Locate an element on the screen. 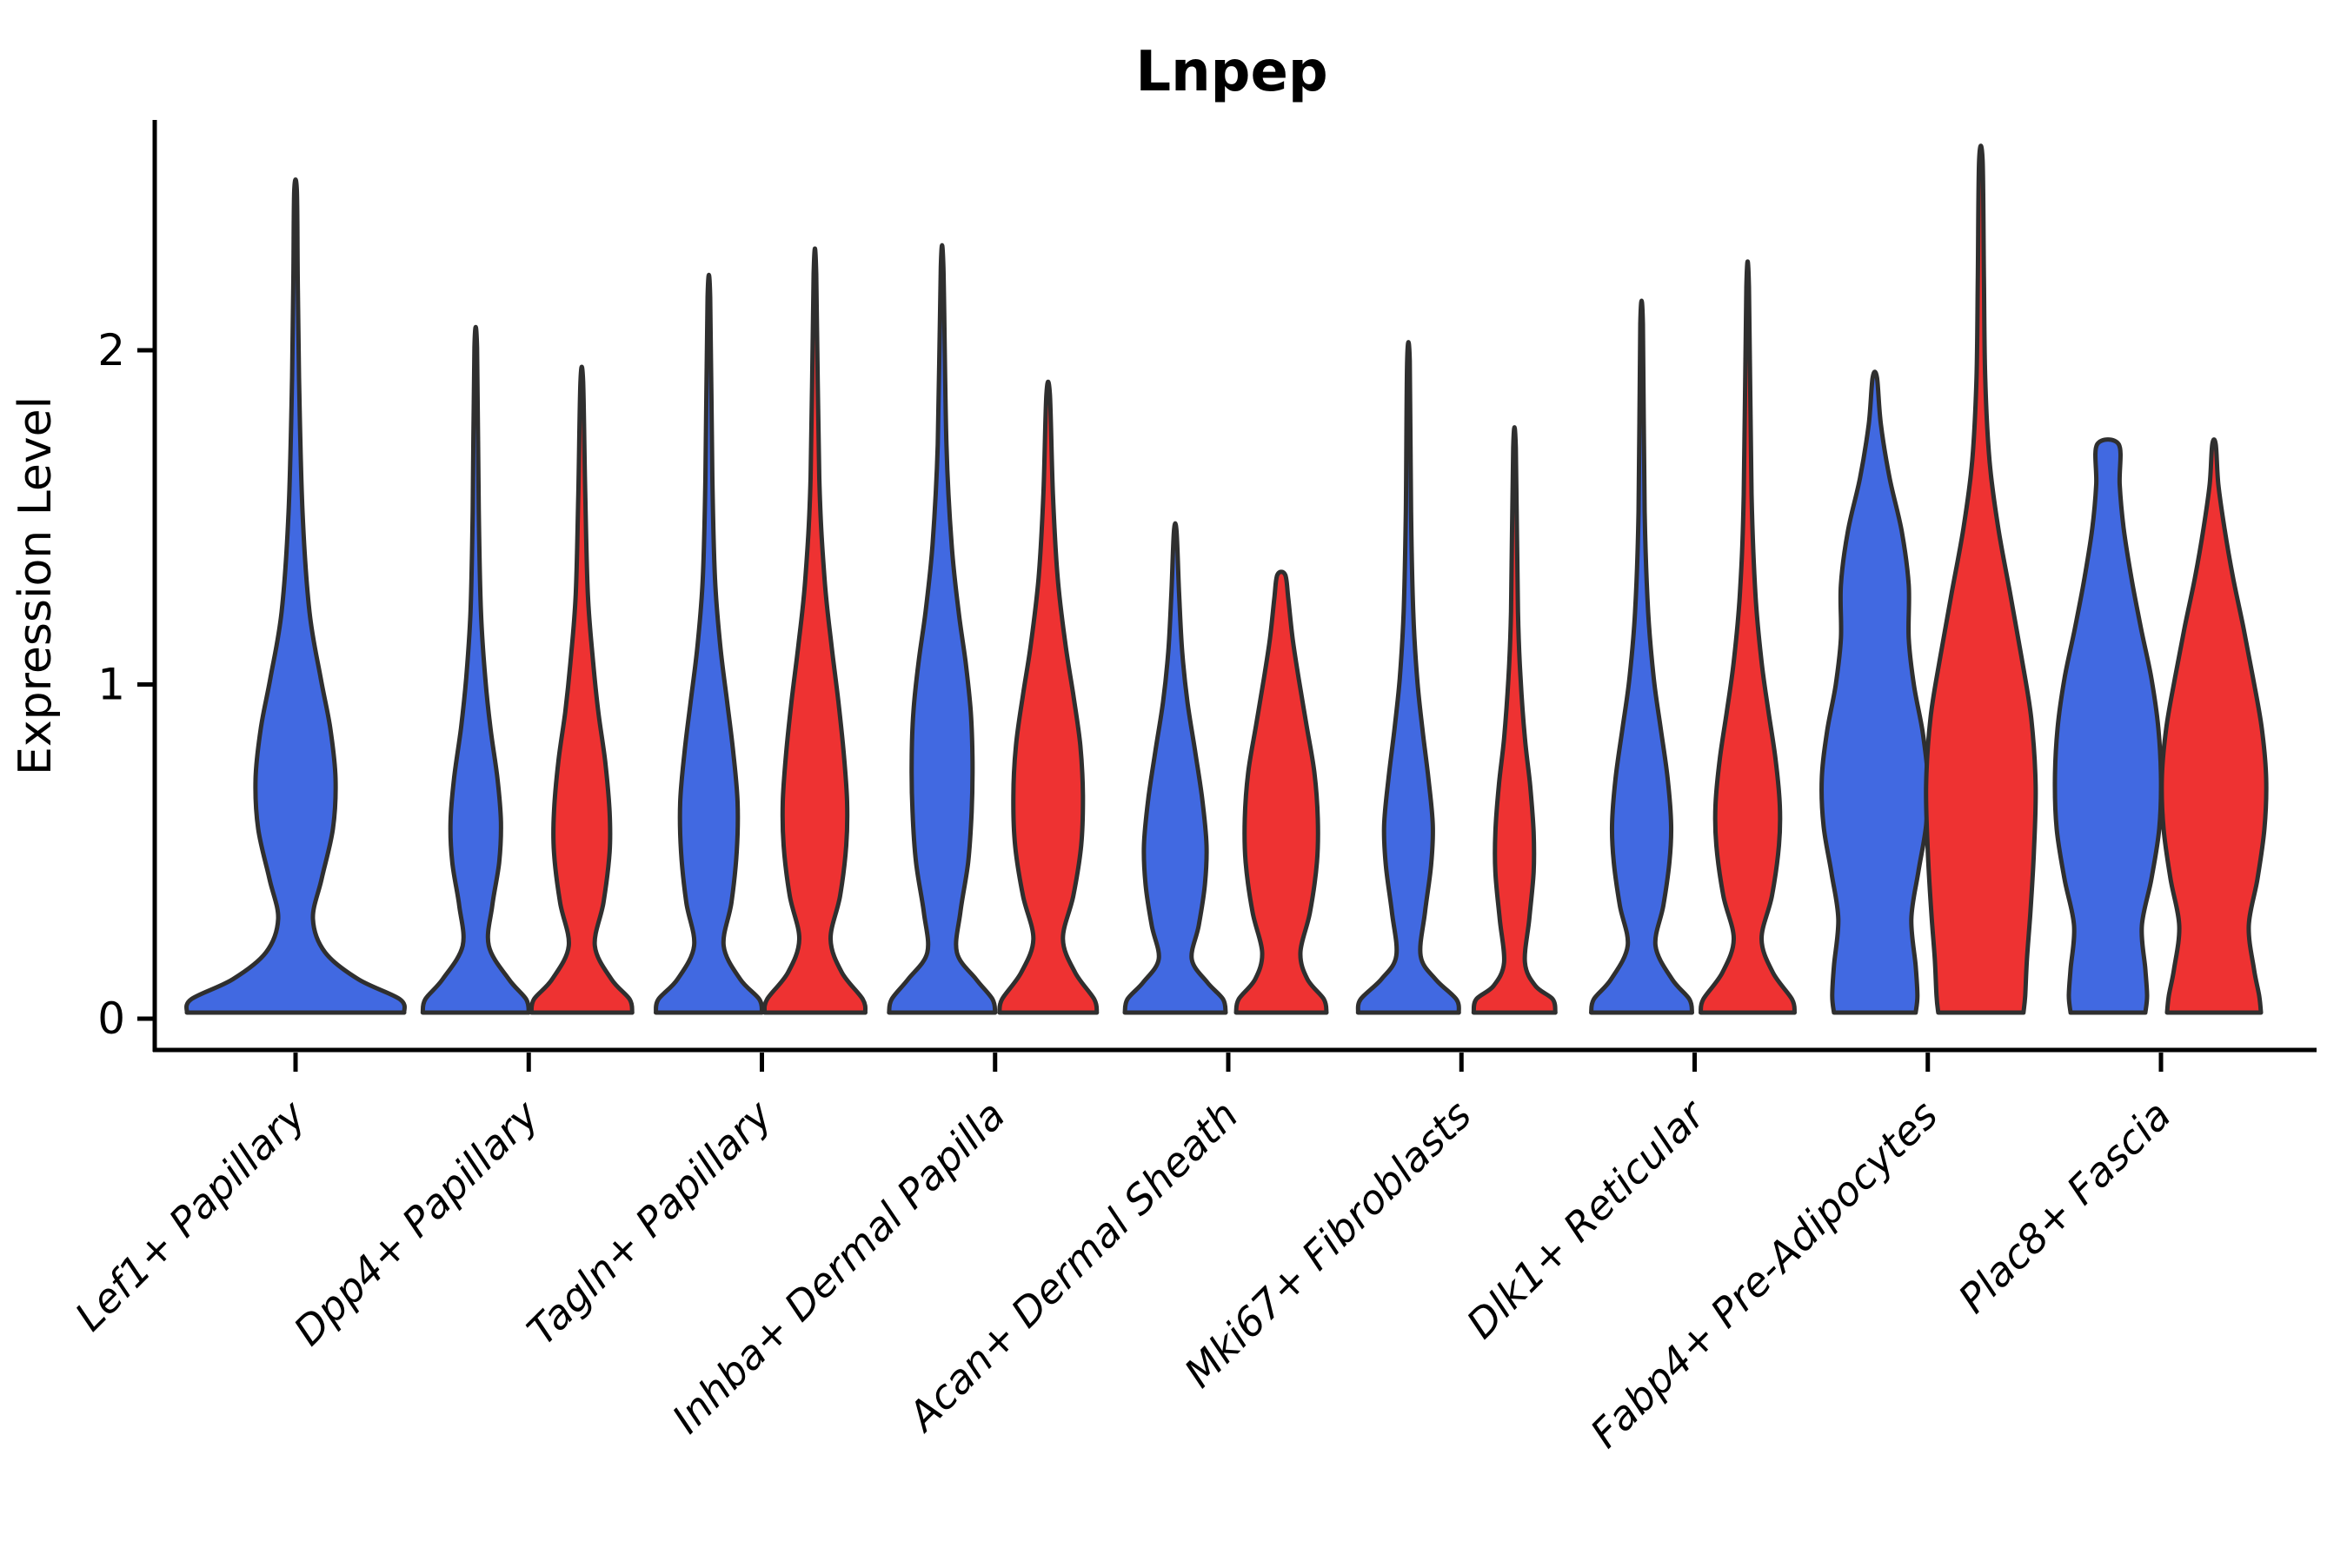 The width and height of the screenshot is (2347, 1568). violin-inhba-dermal-papilla-blue is located at coordinates (943, 629).